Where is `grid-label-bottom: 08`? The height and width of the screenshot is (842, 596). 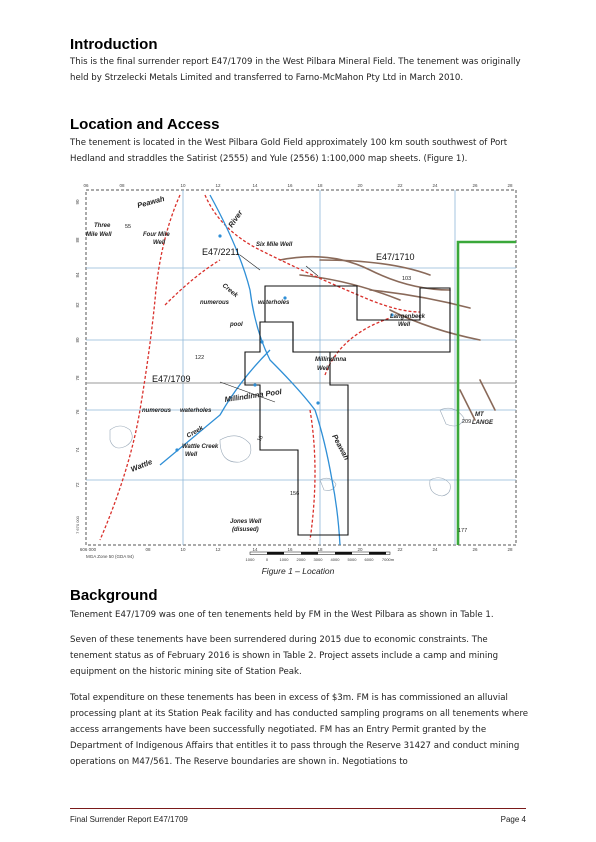
grid-label-bottom: 08 is located at coordinates (148, 549).